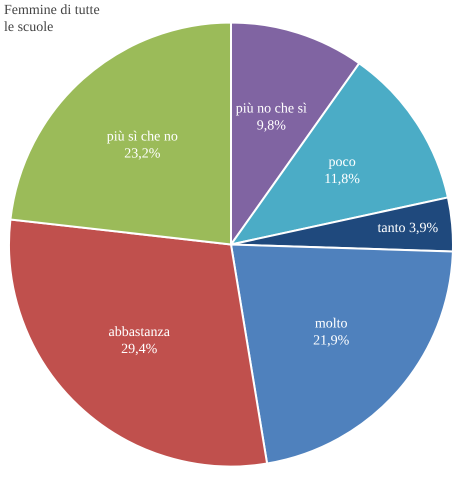  I want to click on slice-label: molto, so click(331, 324).